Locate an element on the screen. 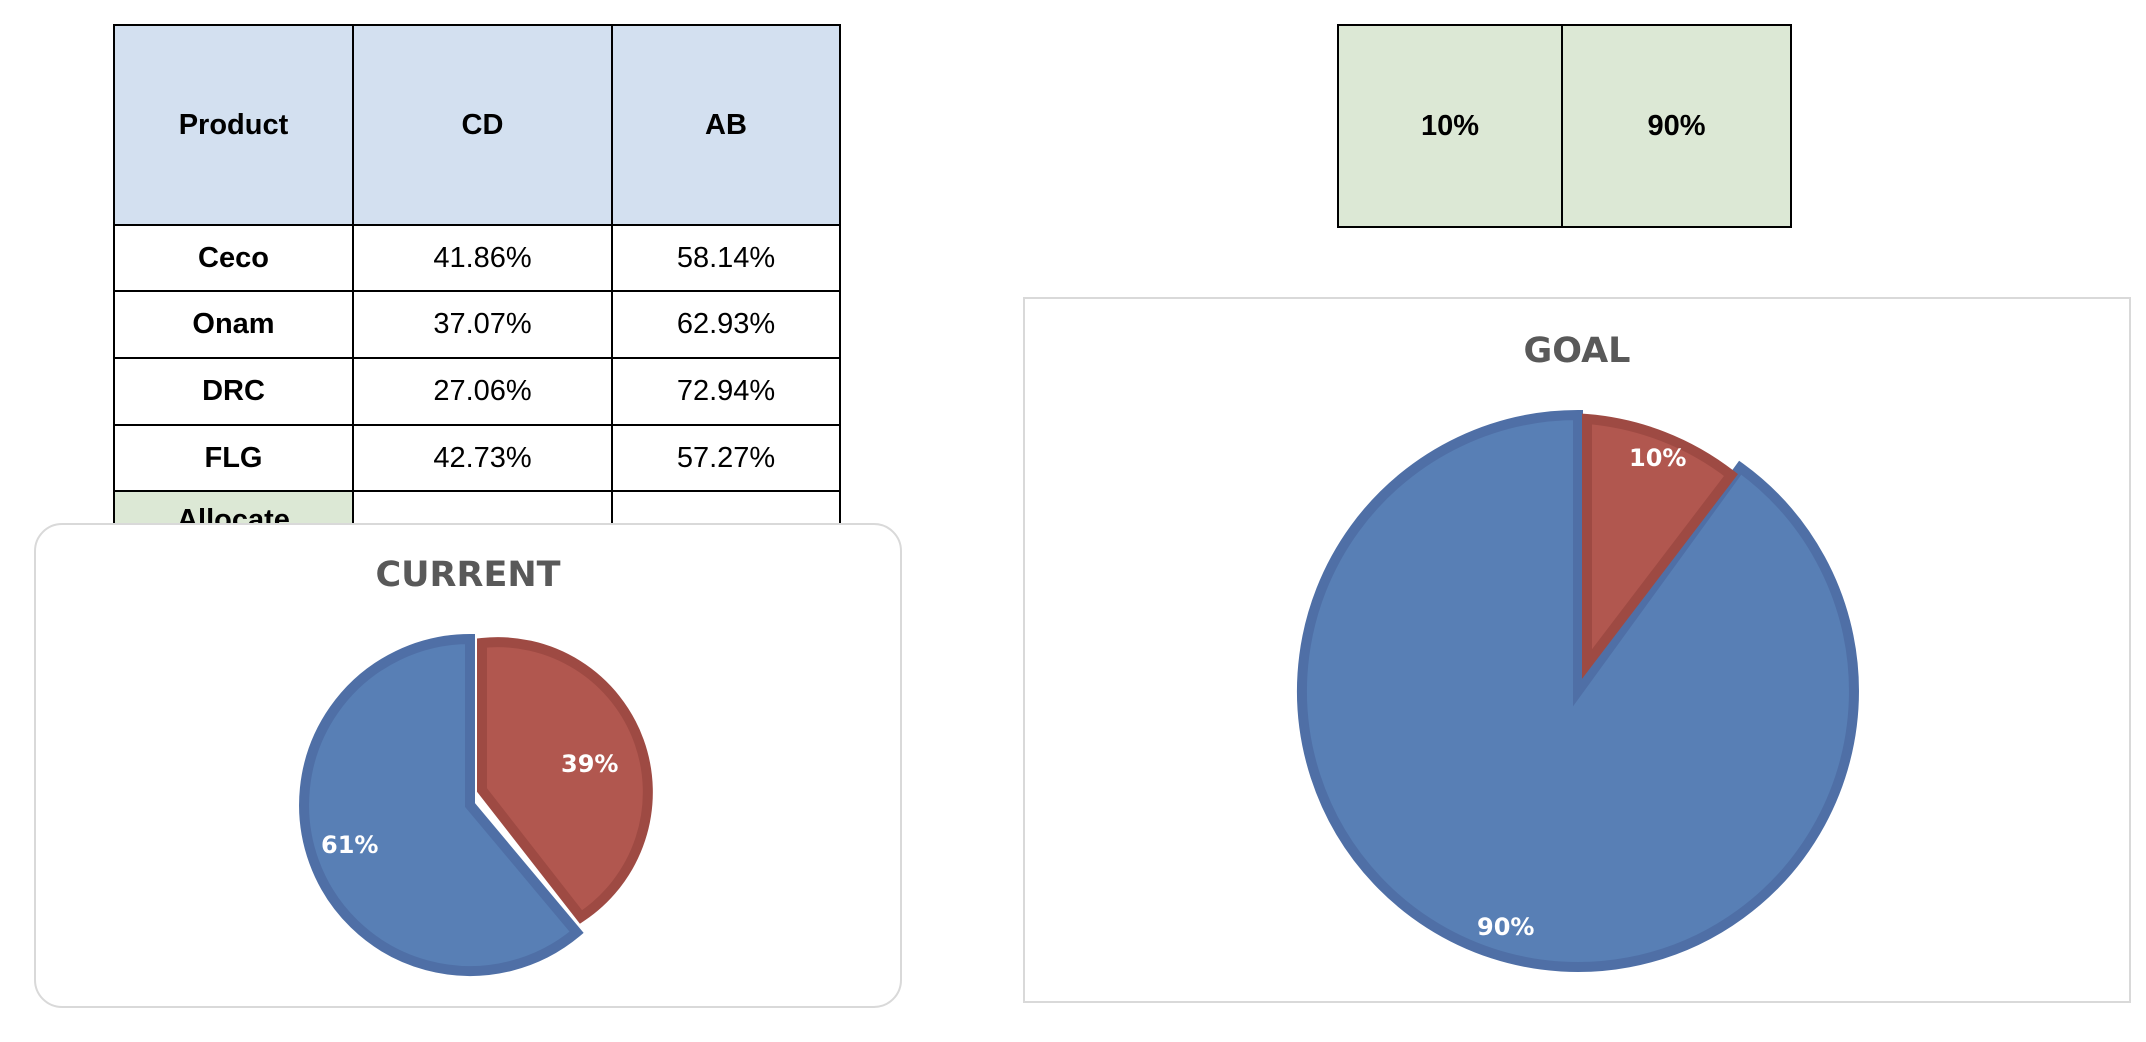 The image size is (2146, 1042). cell-cd: 27.06% is located at coordinates (482, 391).